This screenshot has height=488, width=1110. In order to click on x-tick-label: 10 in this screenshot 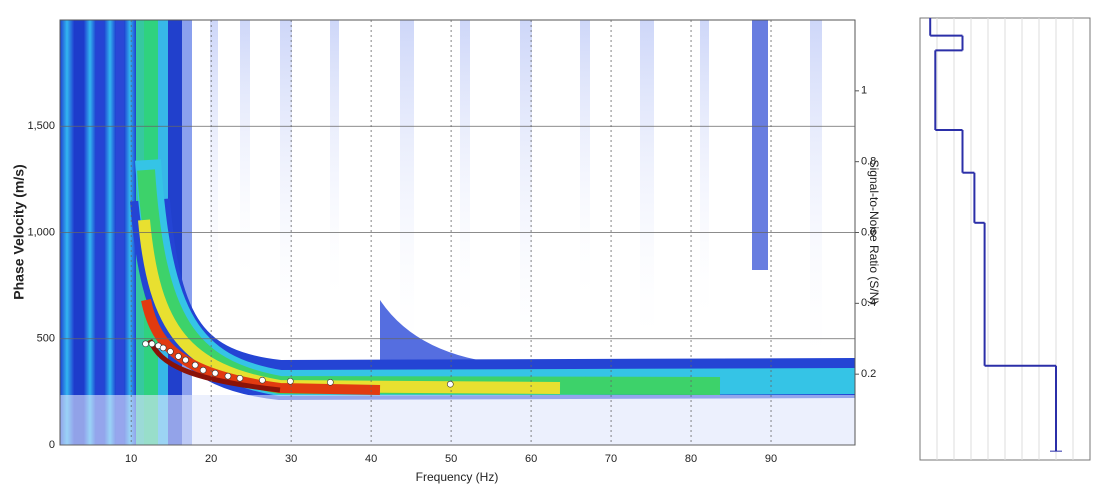, I will do `click(131, 459)`.